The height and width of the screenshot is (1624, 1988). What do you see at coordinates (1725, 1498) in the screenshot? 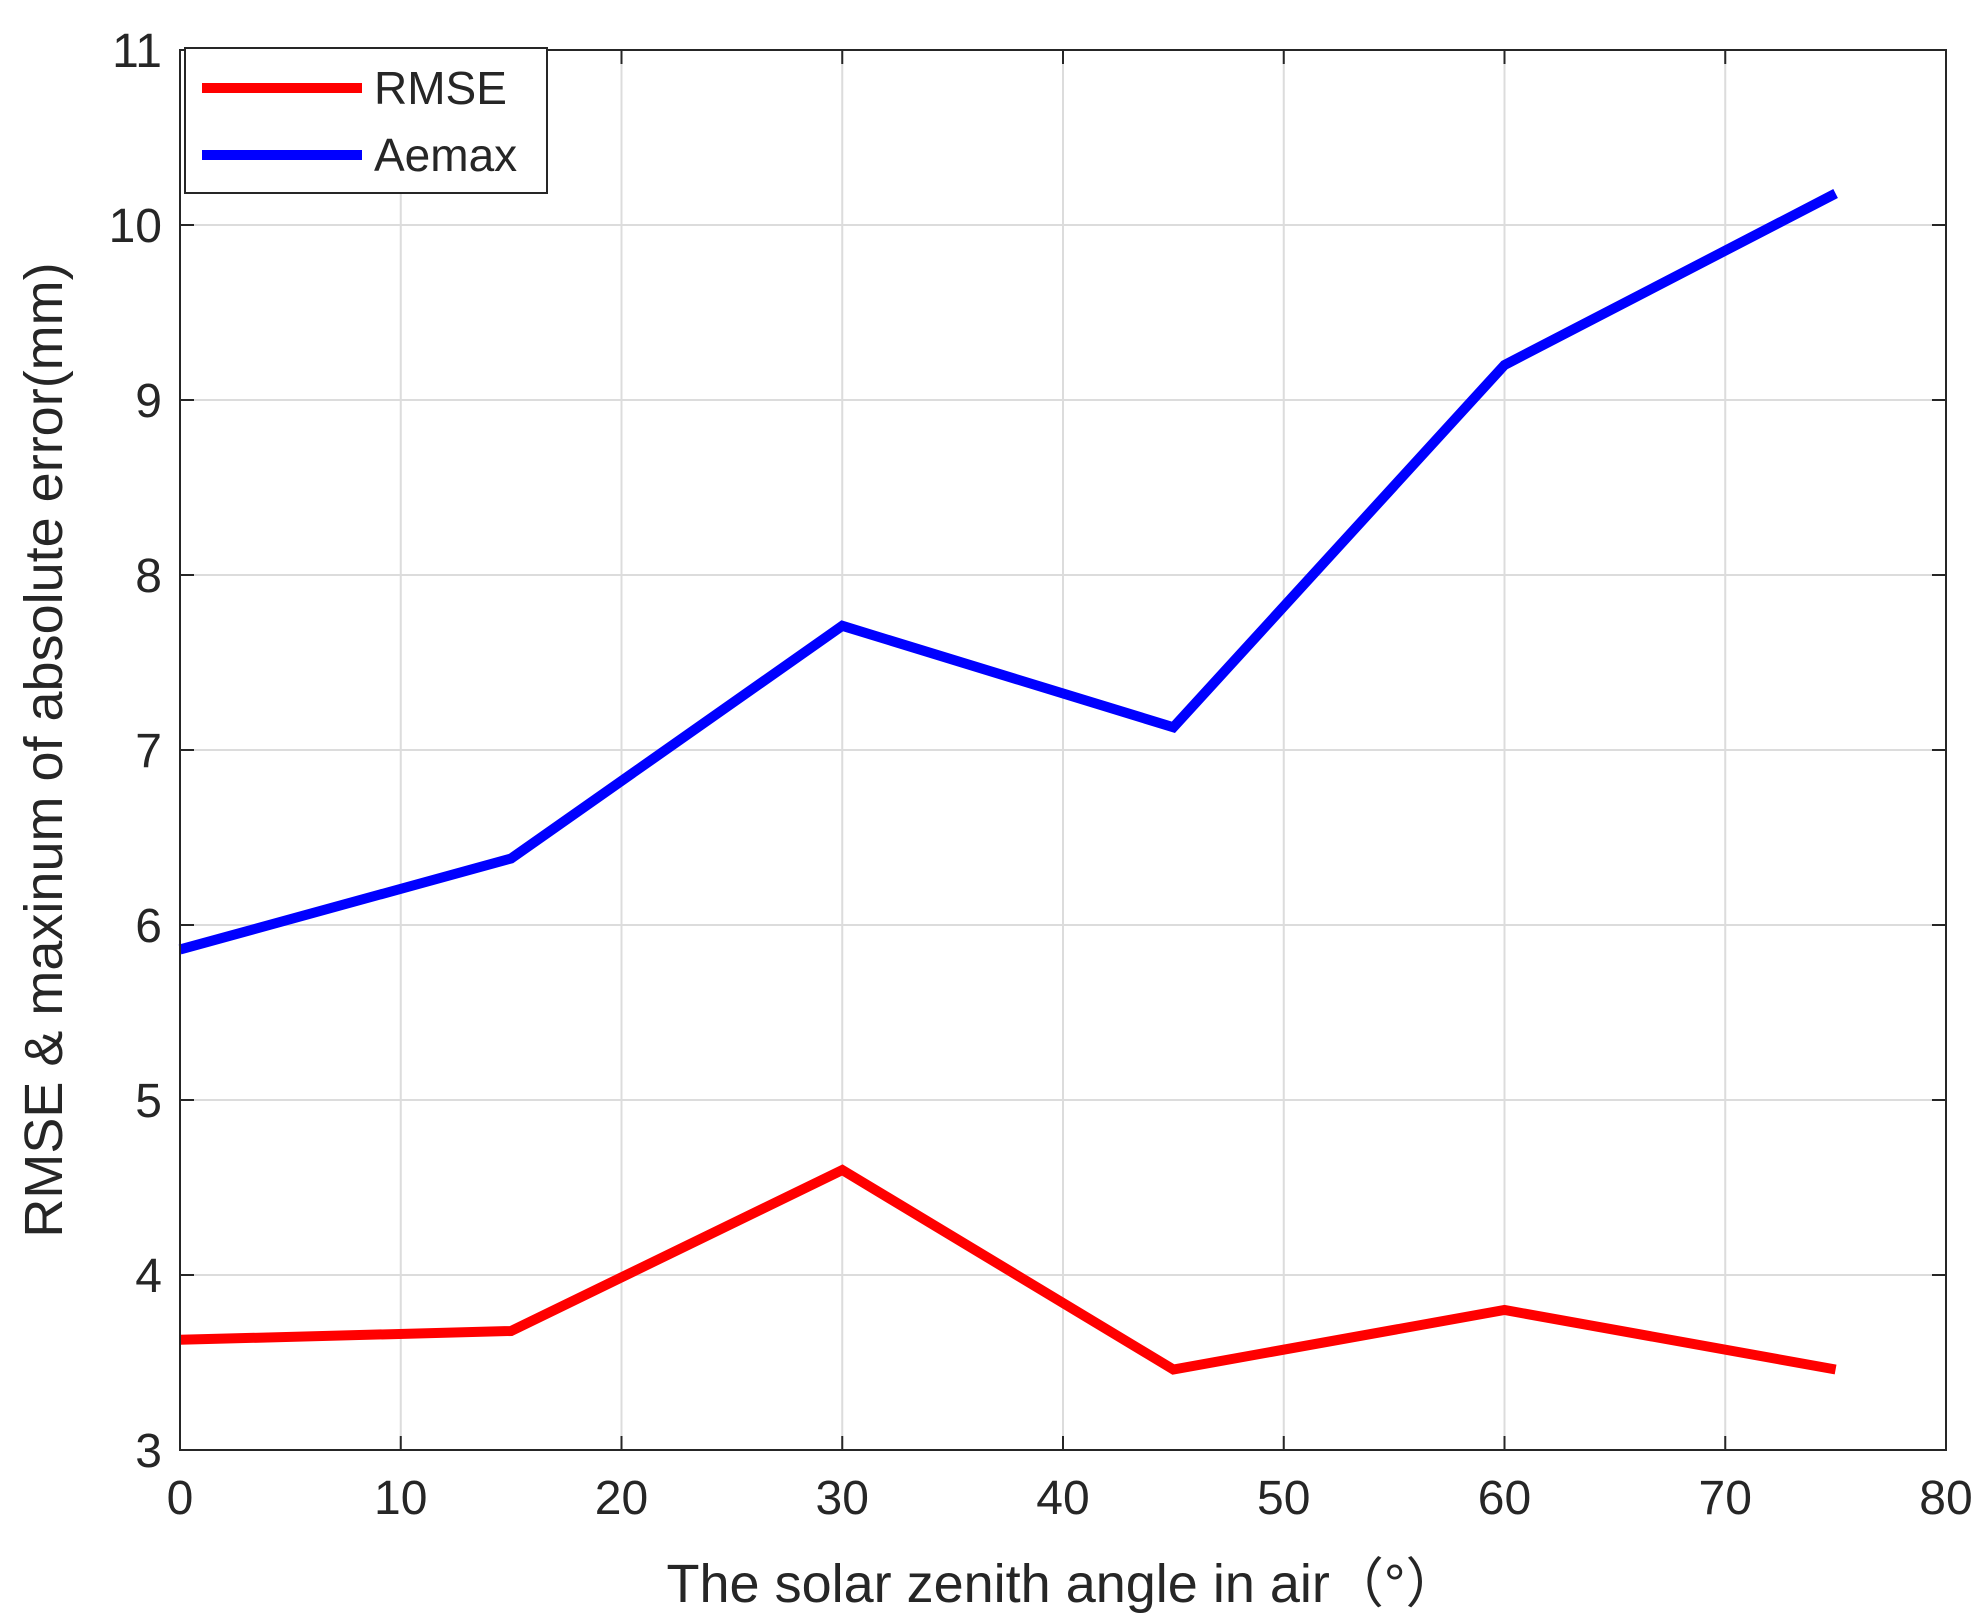
I see `x-tick-label: 70` at bounding box center [1725, 1498].